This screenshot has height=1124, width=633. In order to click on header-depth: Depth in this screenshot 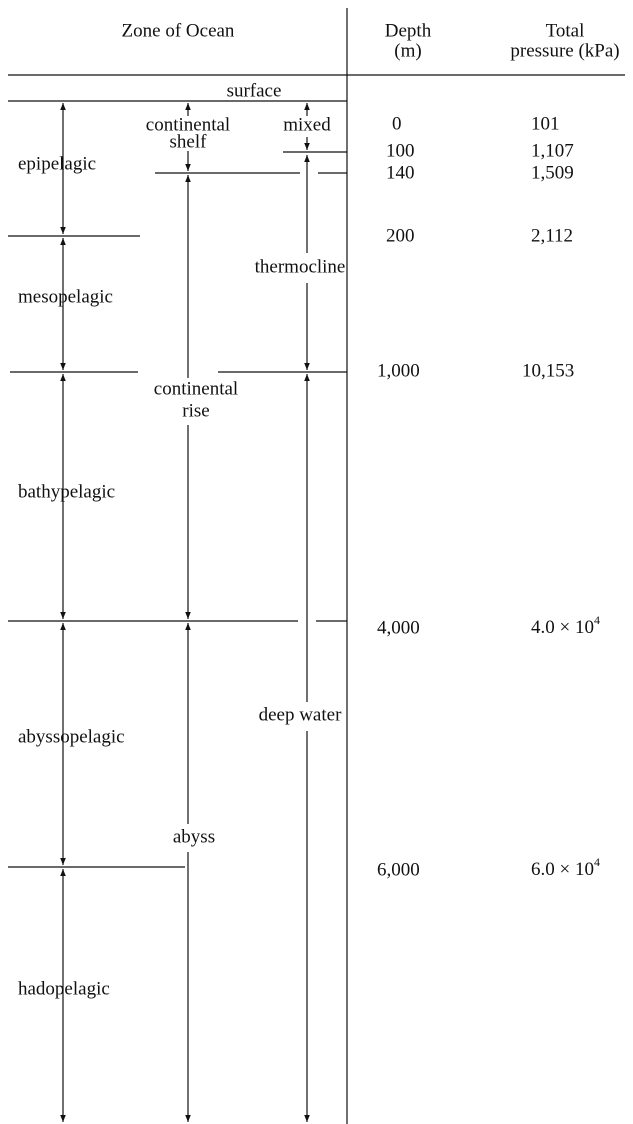, I will do `click(408, 30)`.